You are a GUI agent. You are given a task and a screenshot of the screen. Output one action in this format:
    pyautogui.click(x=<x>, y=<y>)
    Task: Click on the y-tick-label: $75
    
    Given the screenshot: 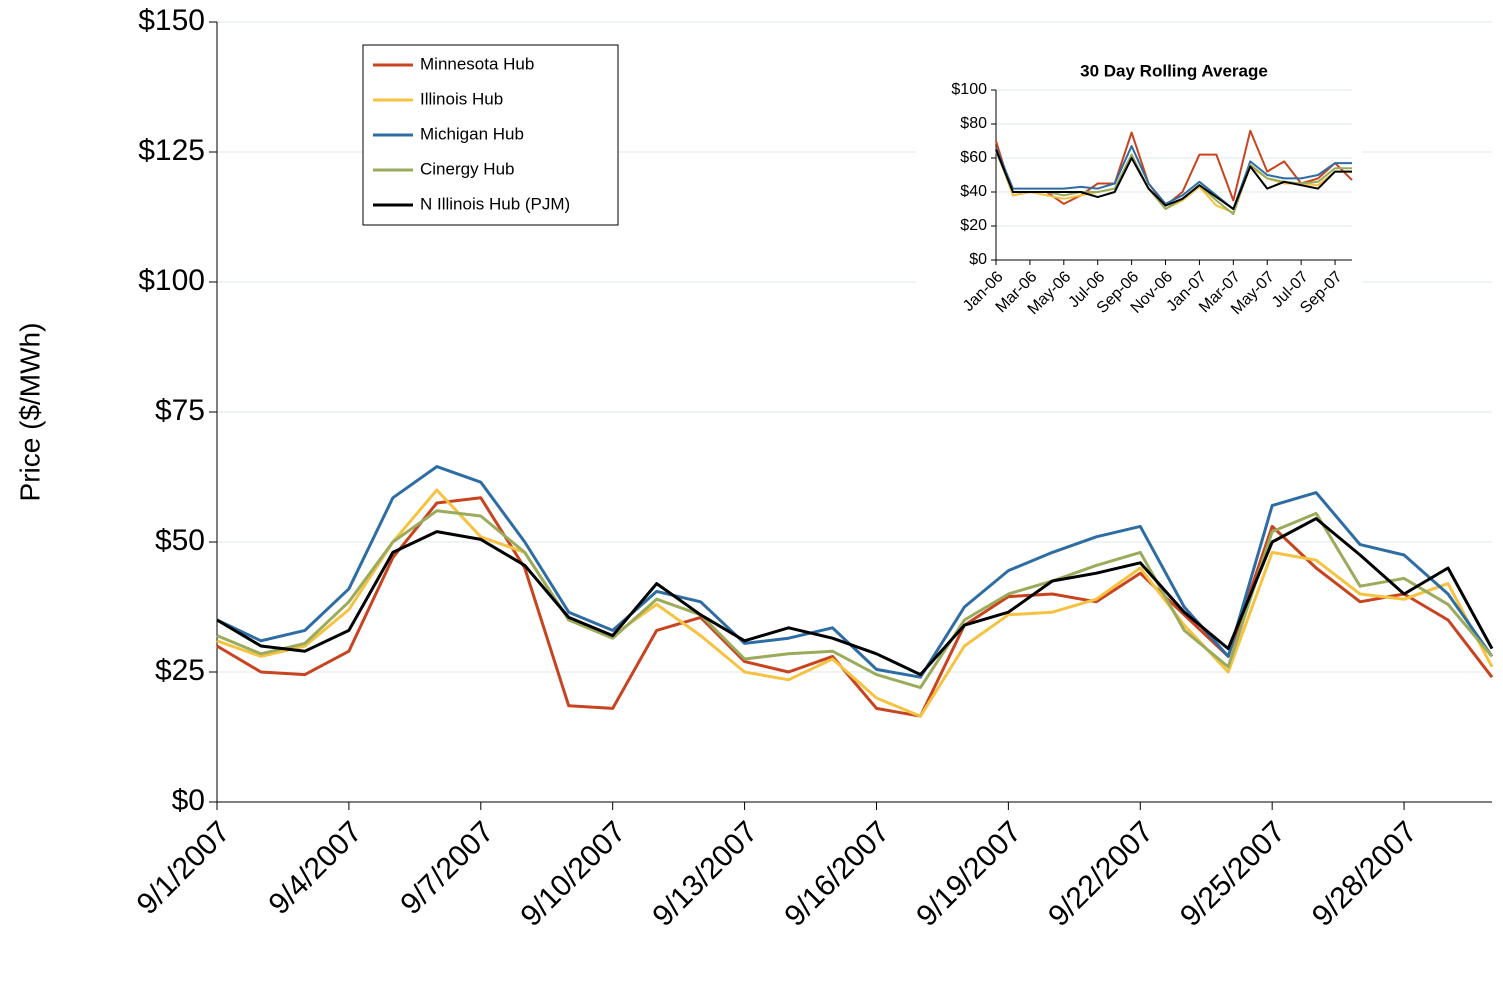 What is the action you would take?
    pyautogui.click(x=180, y=410)
    